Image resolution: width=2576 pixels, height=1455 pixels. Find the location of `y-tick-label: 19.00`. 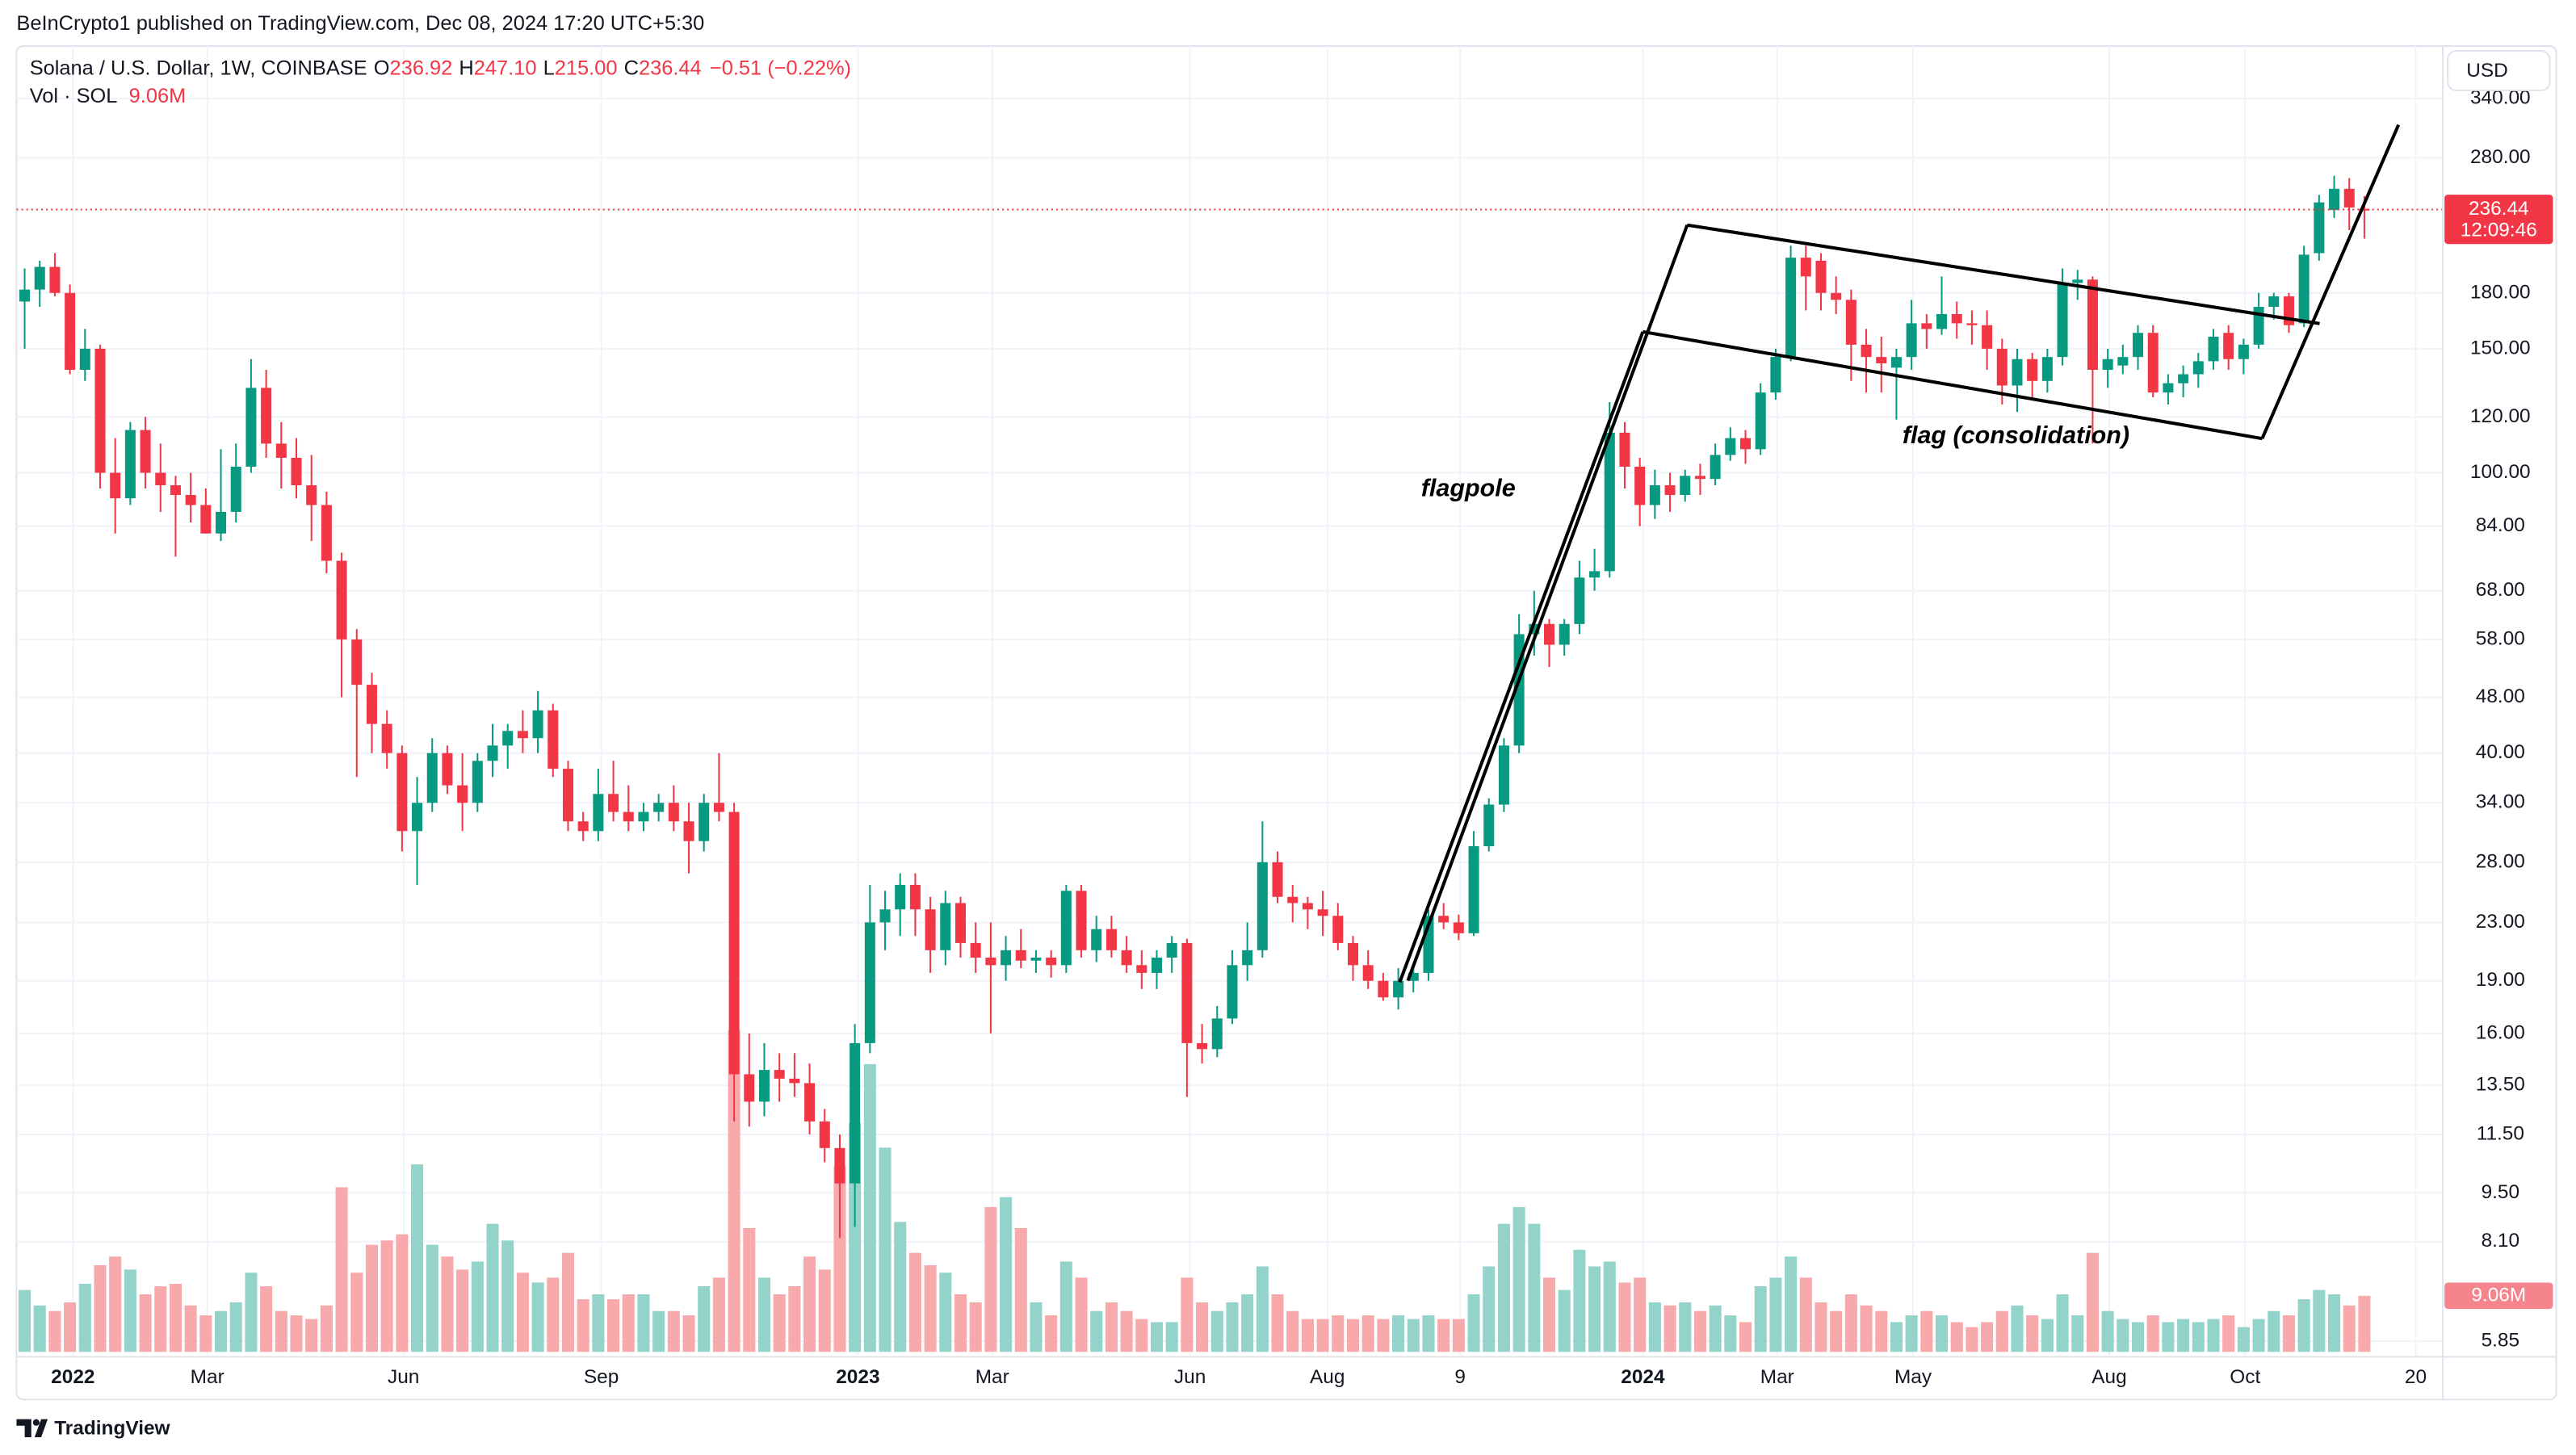

y-tick-label: 19.00 is located at coordinates (2500, 980).